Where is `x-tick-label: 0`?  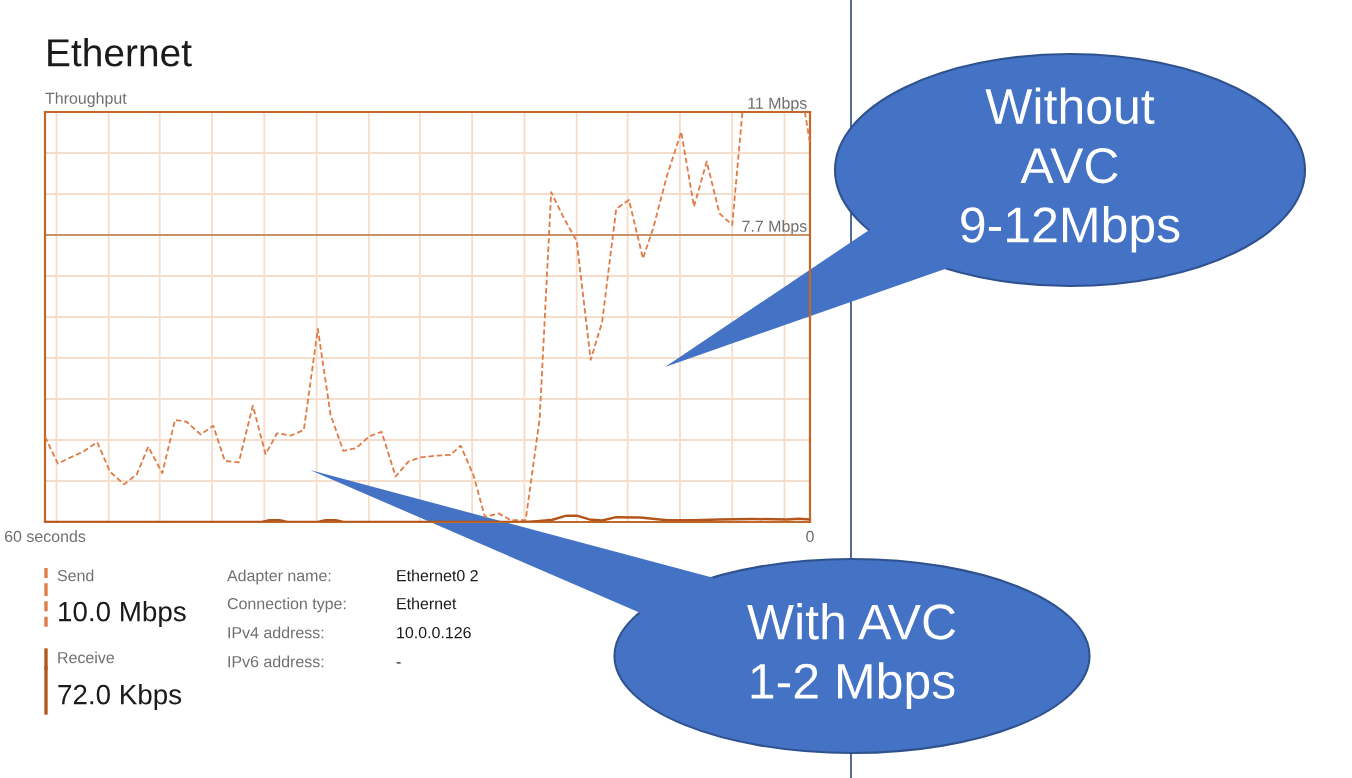 x-tick-label: 0 is located at coordinates (810, 536).